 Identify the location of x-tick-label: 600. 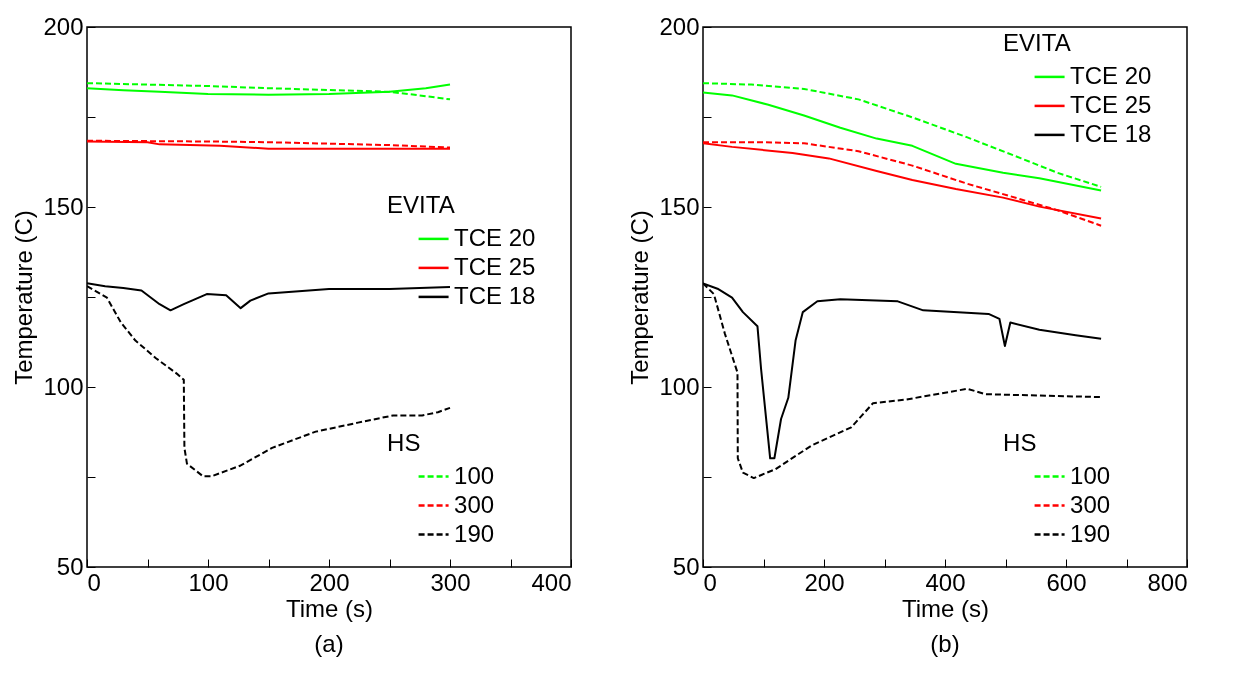
(1066, 582).